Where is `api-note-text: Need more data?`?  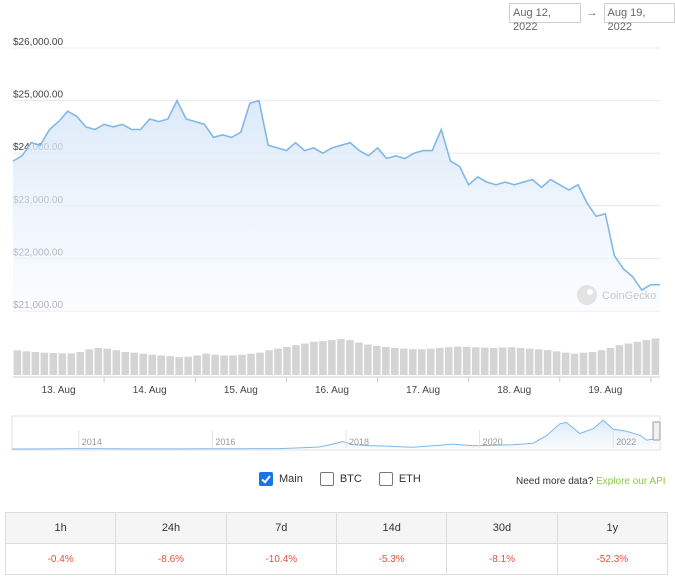
api-note-text: Need more data? is located at coordinates (555, 481).